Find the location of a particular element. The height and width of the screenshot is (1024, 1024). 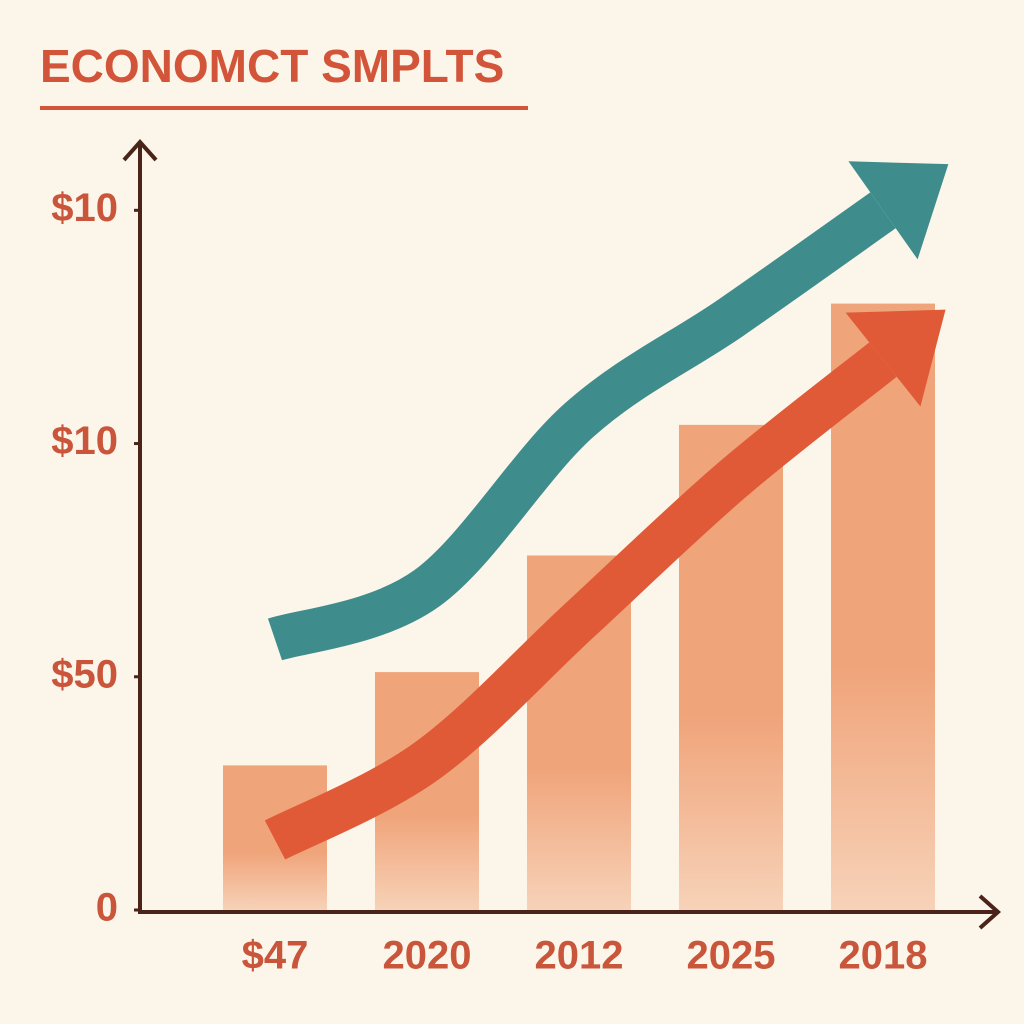

y-tick-label: 0 is located at coordinates (107, 908).